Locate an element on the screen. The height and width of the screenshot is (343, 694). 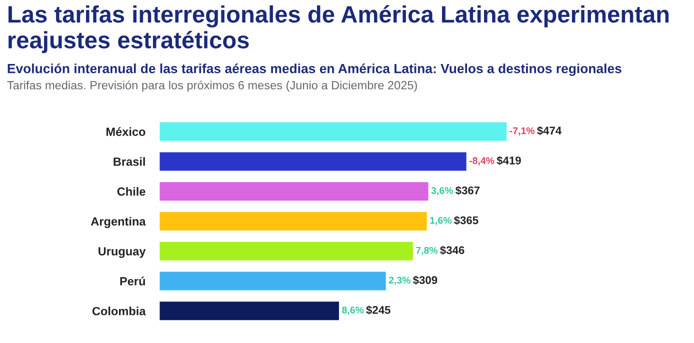
data-label: $367 is located at coordinates (467, 191).